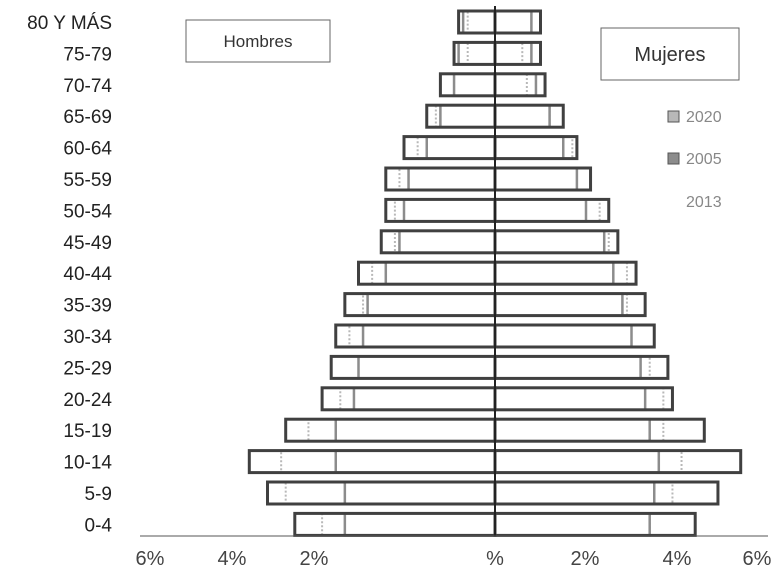  Describe the element at coordinates (87, 86) in the screenshot. I see `age-label: 70-74` at that location.